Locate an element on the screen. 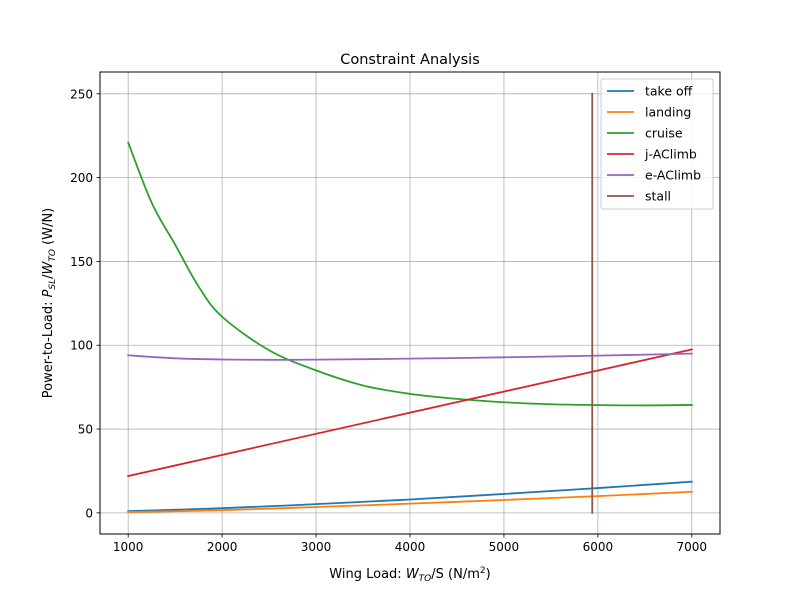  x-tick-label: 5000 is located at coordinates (504, 547).